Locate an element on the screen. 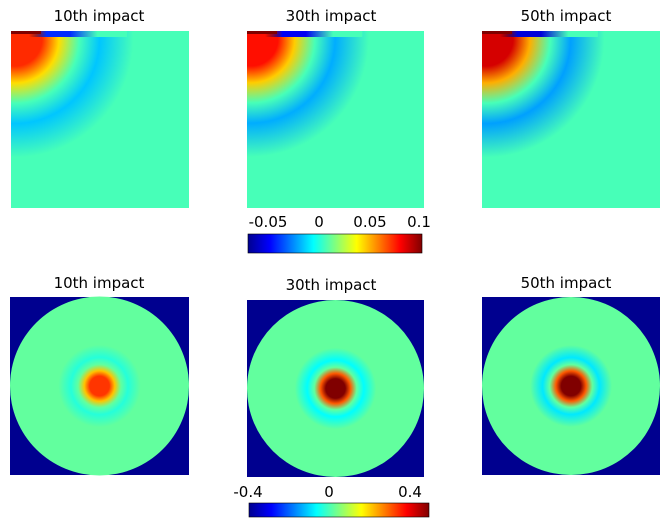 This screenshot has height=518, width=666. panel-title-bottom-1: 10th impact is located at coordinates (99, 283).